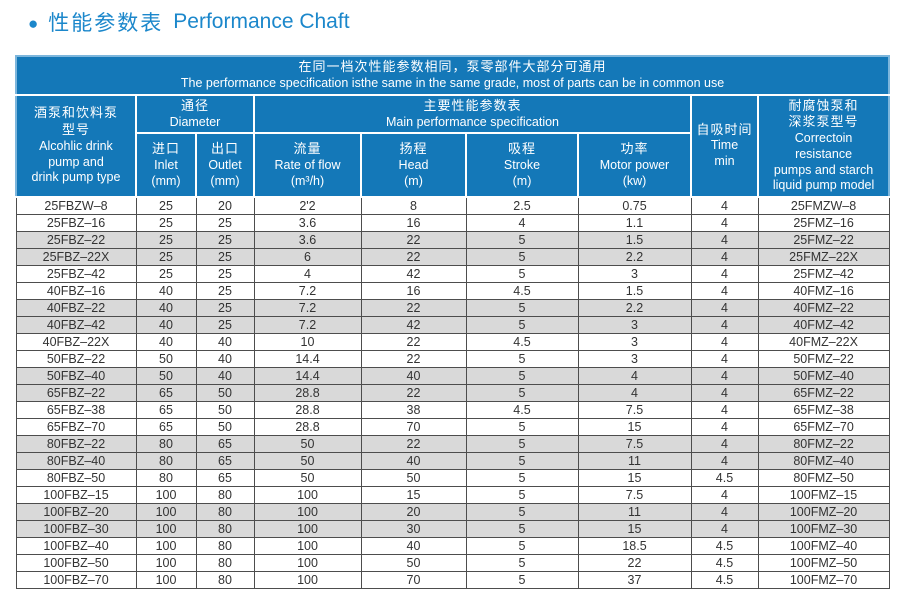 This screenshot has height=604, width=900. What do you see at coordinates (307, 180) in the screenshot?
I see `flow-unit: (m³/h)` at bounding box center [307, 180].